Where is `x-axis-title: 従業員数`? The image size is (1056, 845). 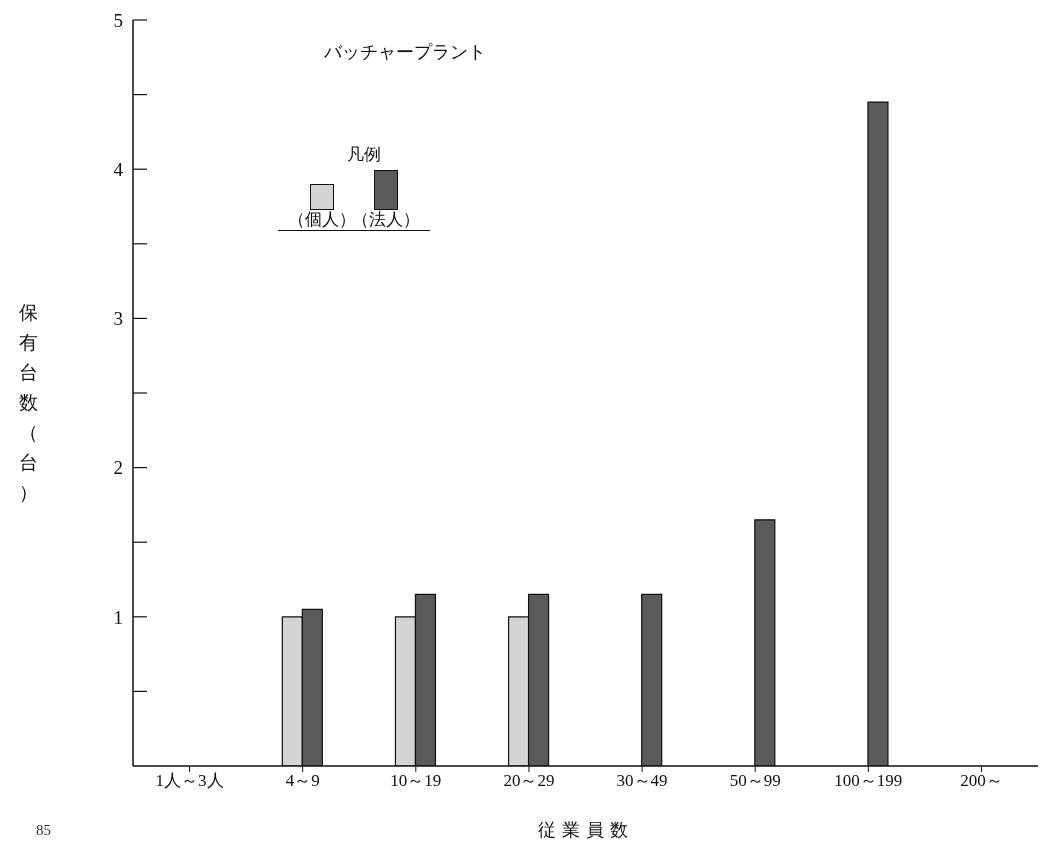 x-axis-title: 従業員数 is located at coordinates (585, 830).